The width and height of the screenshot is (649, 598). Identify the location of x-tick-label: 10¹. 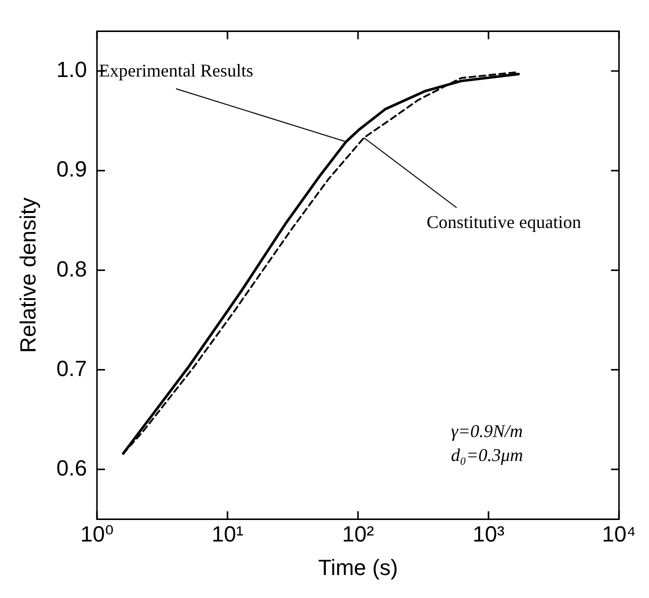
(228, 533).